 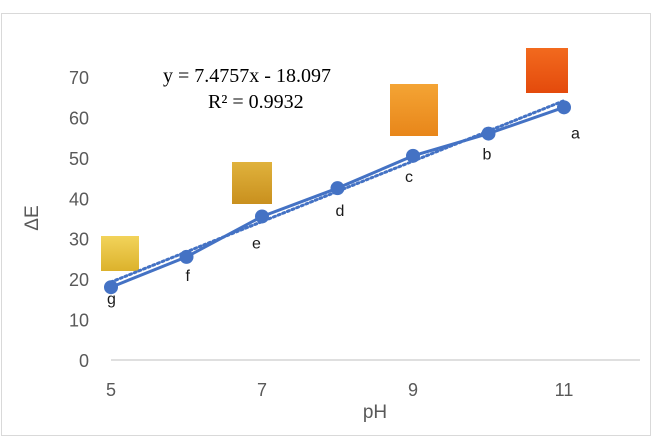 I want to click on point-label: a, so click(x=575, y=133).